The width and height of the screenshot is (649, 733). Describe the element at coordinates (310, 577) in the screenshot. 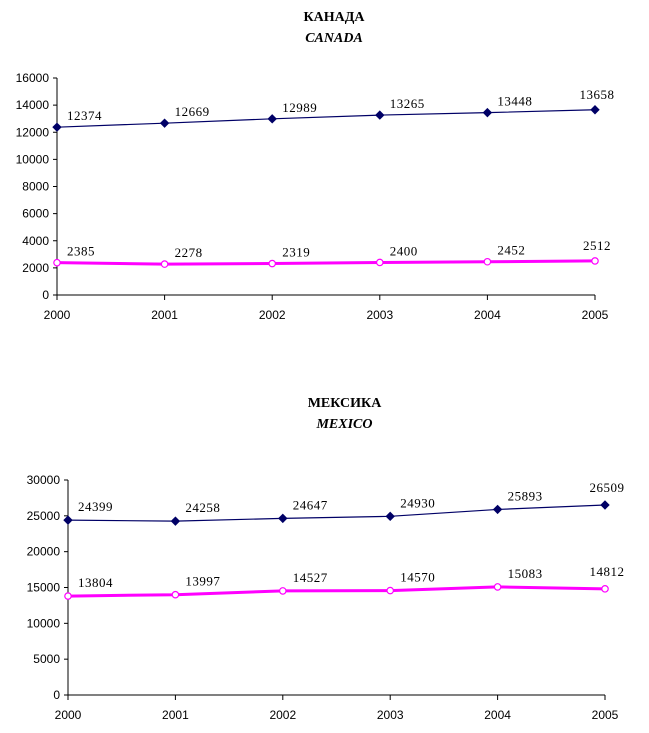

I see `data-label: 14527` at that location.